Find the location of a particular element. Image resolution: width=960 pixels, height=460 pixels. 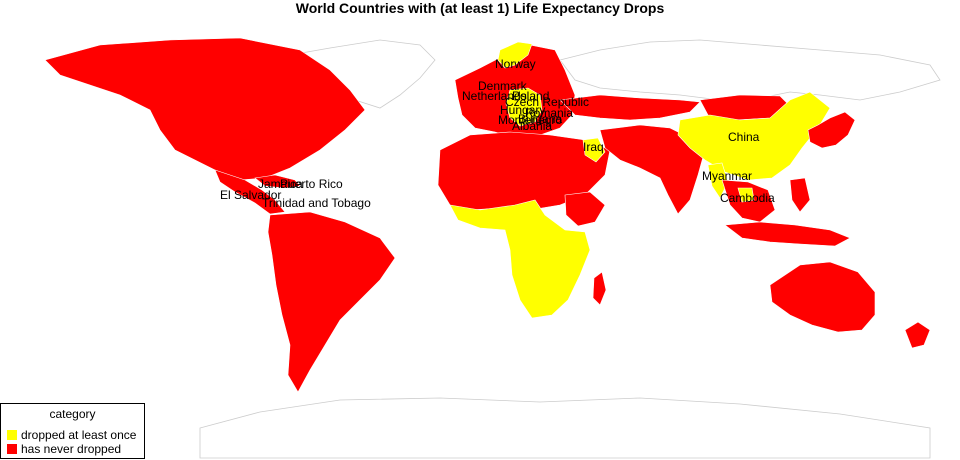

label-czech-republic: Czech Republic is located at coordinates (547, 102).